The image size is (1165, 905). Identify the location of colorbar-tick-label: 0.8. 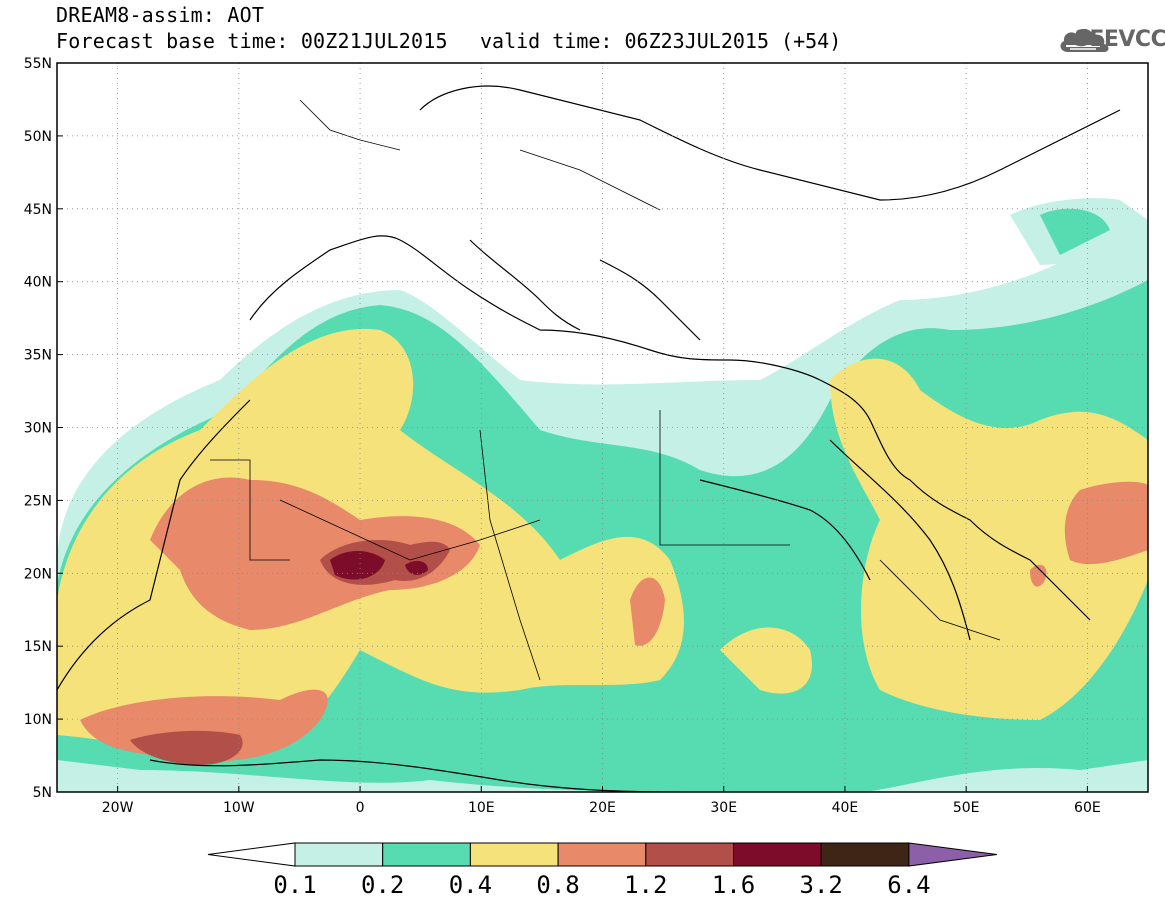
(557, 885).